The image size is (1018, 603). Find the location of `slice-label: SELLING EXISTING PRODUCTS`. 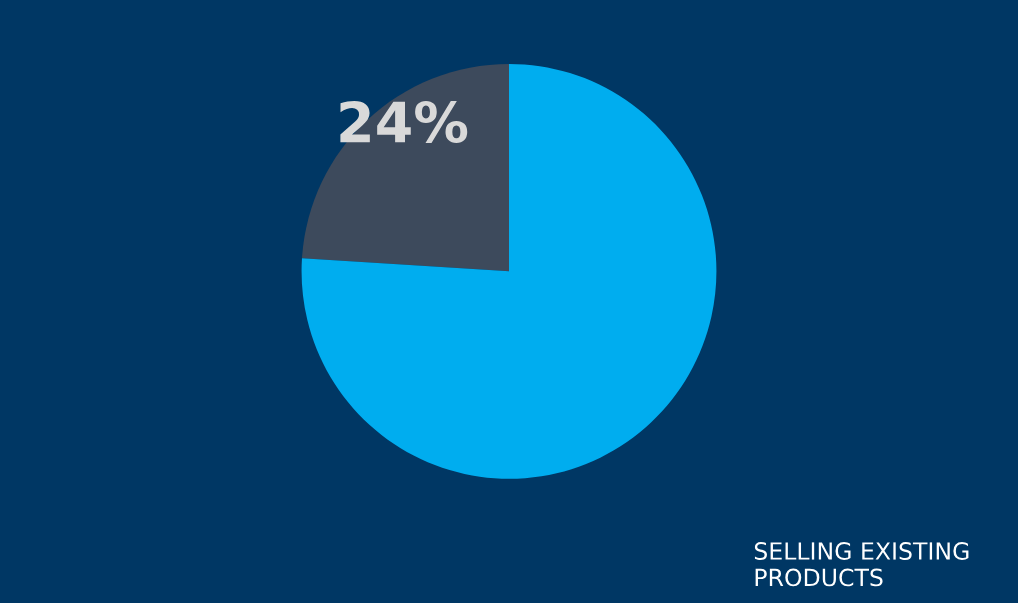

slice-label: SELLING EXISTING PRODUCTS is located at coordinates (861, 564).